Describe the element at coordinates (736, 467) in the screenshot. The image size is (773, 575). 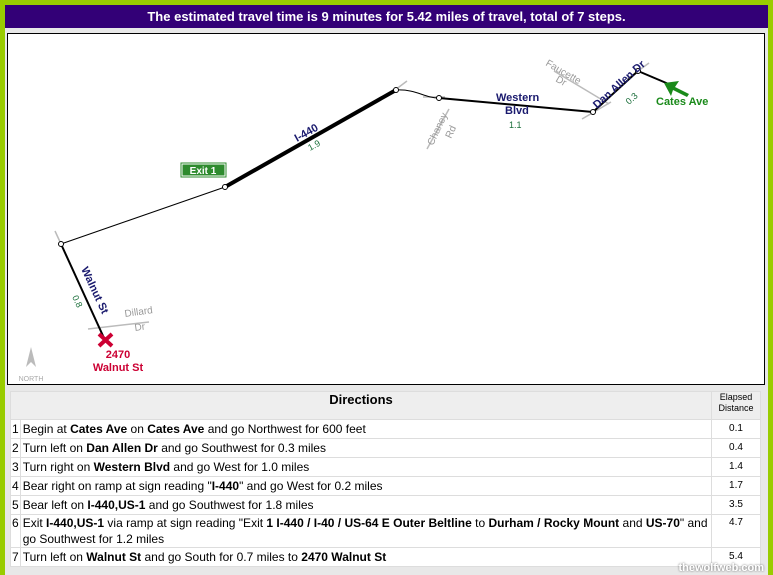
I see `step-elapsed-distance: 1.4` at that location.